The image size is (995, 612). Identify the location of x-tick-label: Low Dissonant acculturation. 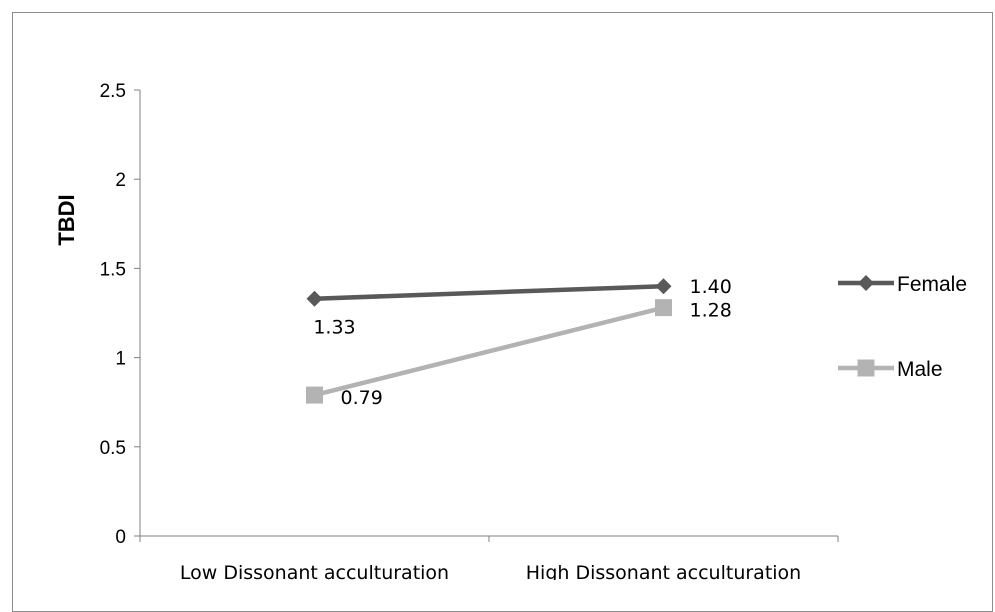
(314, 571).